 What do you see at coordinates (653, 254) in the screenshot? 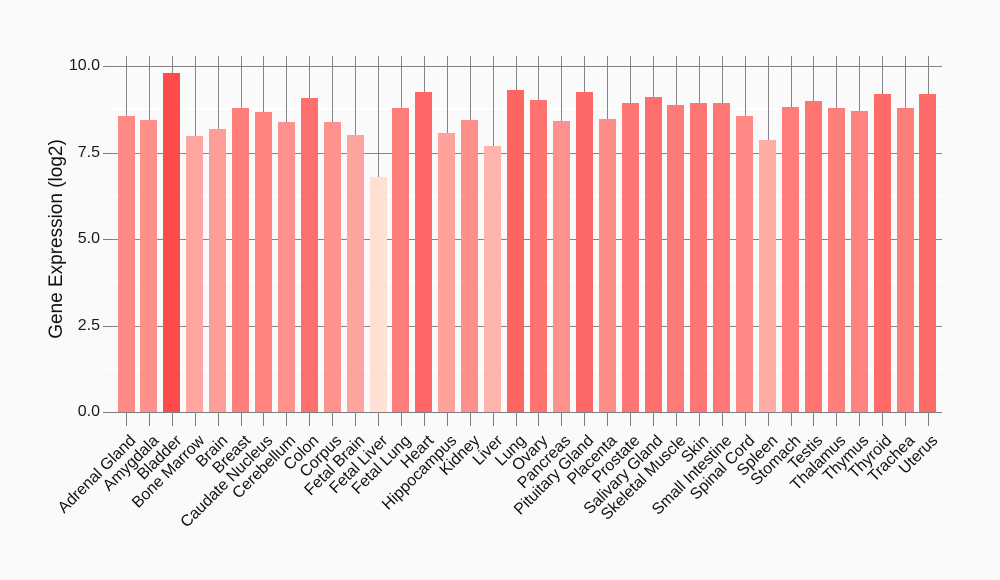
I see `bar-salivary-gland` at bounding box center [653, 254].